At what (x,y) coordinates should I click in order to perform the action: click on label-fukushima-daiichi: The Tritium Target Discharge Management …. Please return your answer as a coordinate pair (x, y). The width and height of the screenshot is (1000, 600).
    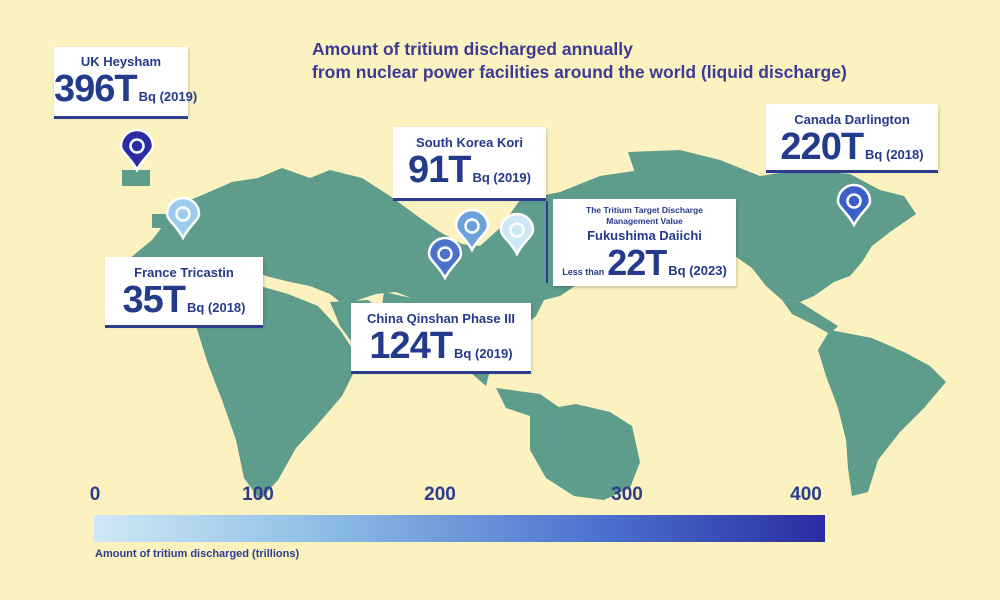
    Looking at the image, I should click on (644, 242).